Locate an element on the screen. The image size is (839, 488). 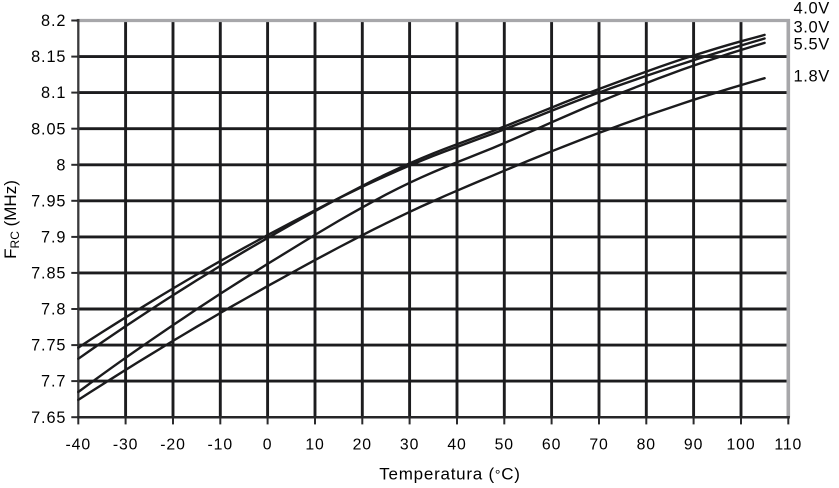
svg-text: Temperatura (°C) is located at coordinates (449, 474).